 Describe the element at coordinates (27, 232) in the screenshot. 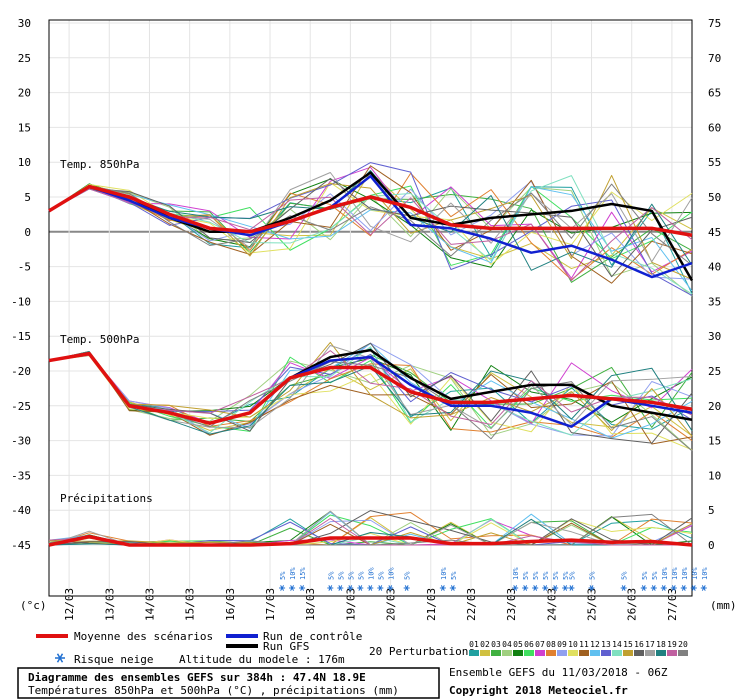

I see `left-tick-label: 0` at that location.